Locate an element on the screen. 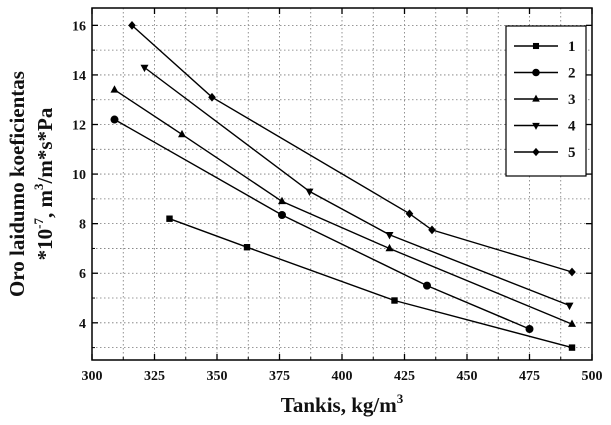  x-tick-label: 450 is located at coordinates (467, 376).